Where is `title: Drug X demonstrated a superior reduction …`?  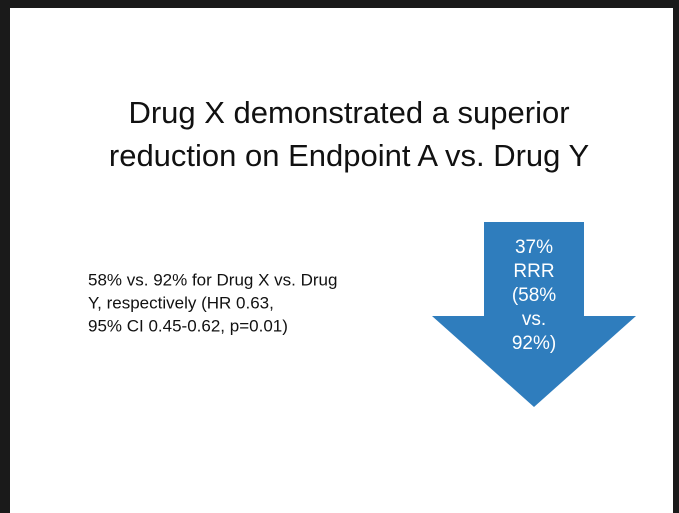 title: Drug X demonstrated a superior reduction … is located at coordinates (349, 134).